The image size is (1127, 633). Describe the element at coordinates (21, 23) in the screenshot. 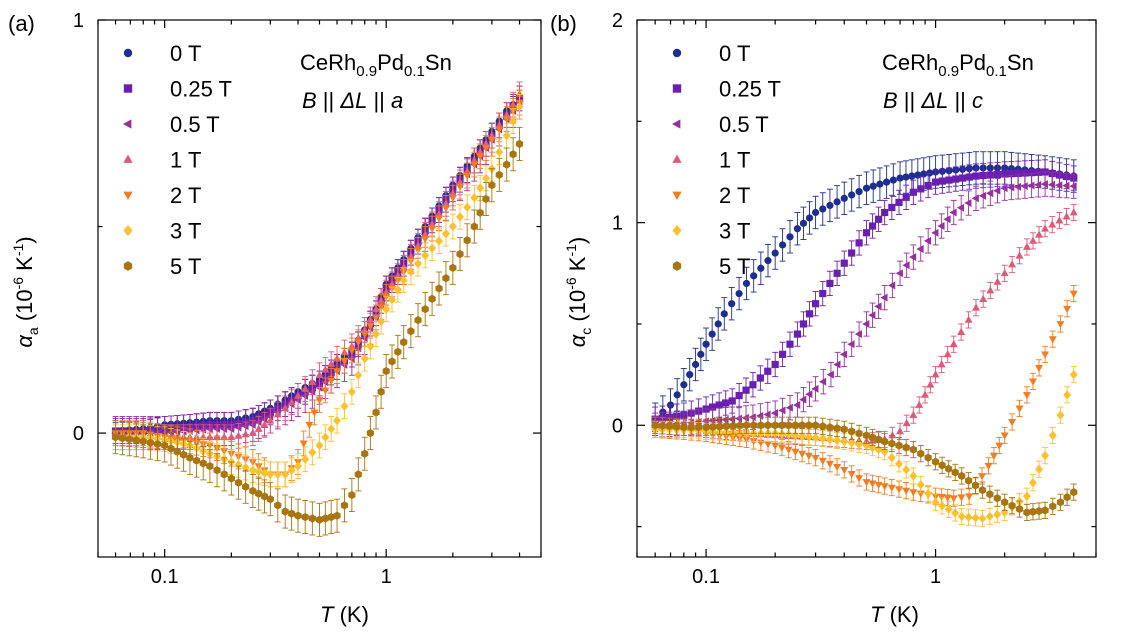

I see `panel-label: (a)` at that location.